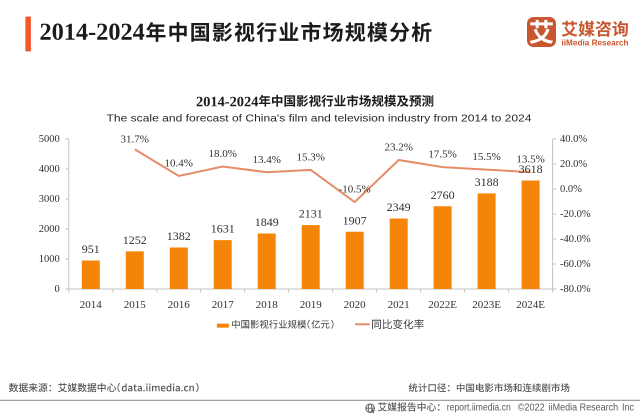 This screenshot has height=416, width=640. What do you see at coordinates (486, 157) in the screenshot?
I see `svg-text: 15.5%` at bounding box center [486, 157].